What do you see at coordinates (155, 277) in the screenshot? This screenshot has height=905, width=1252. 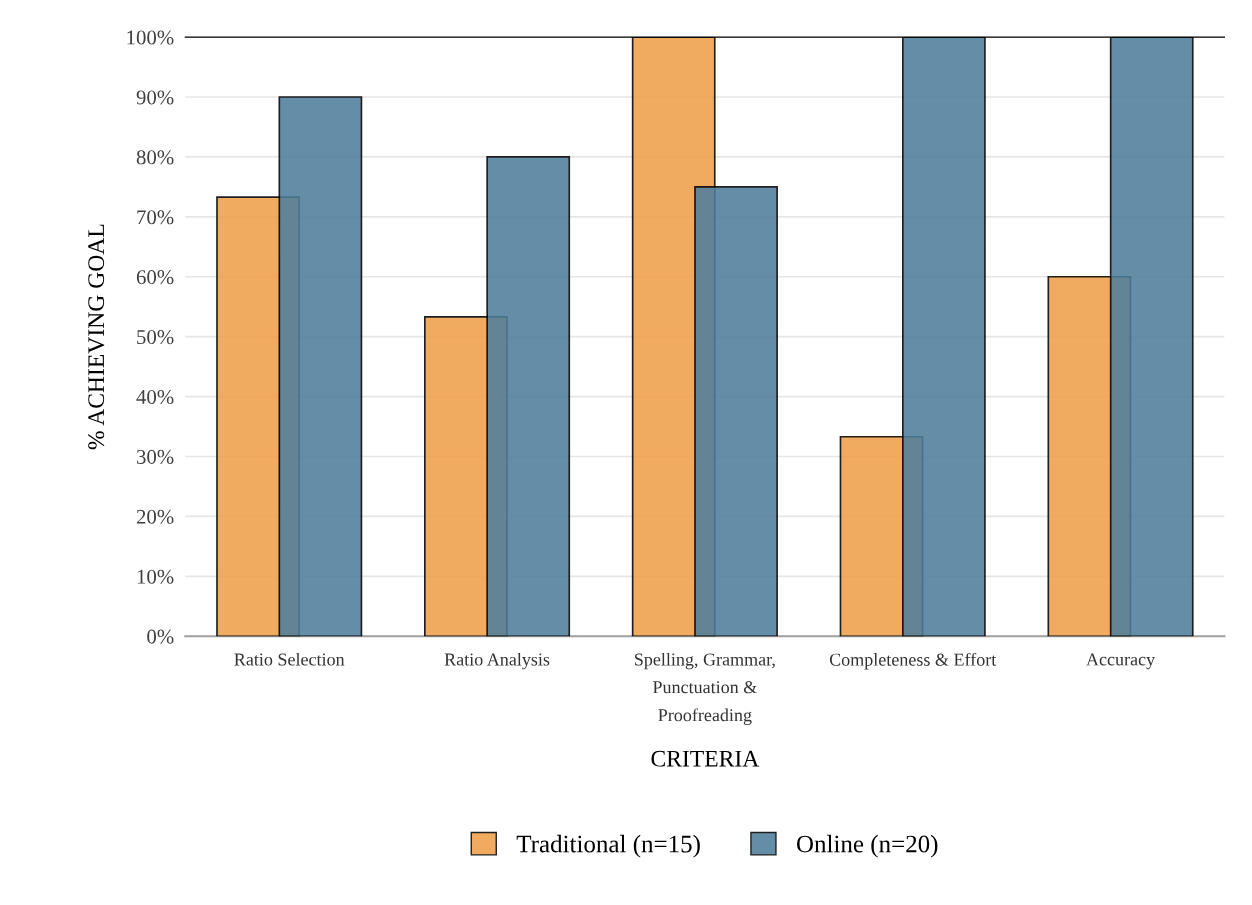 I see `y-tick-label: 60%` at bounding box center [155, 277].